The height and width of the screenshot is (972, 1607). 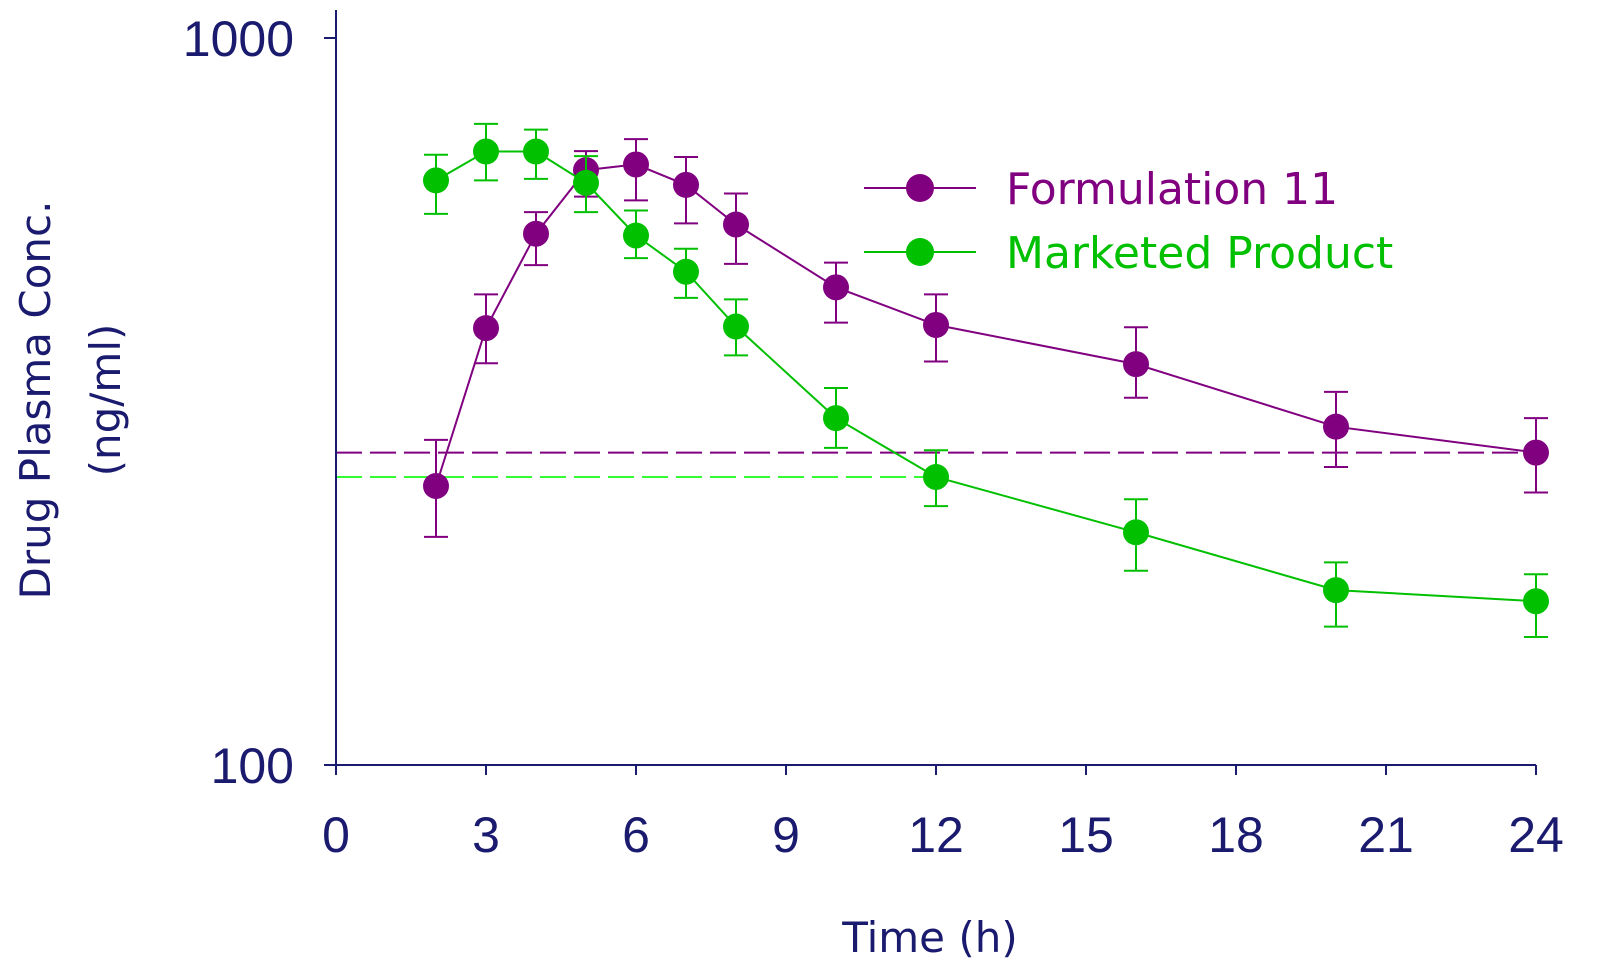 I want to click on x-tick-label: 21, so click(x=1386, y=835).